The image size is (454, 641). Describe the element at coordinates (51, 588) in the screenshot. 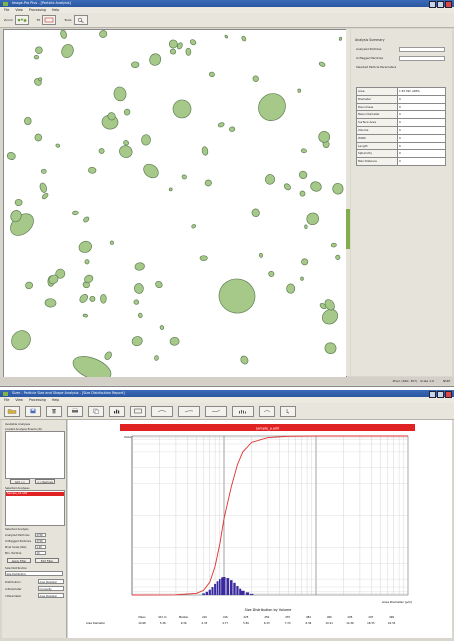

I see `sel-select-1: Circularity` at that location.